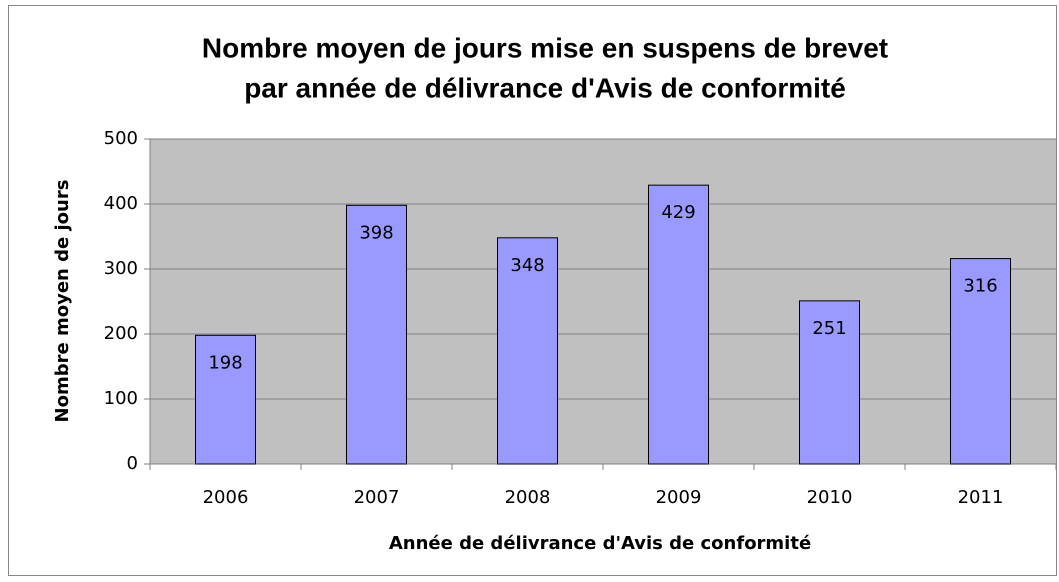 This screenshot has width=1059, height=582. Describe the element at coordinates (679, 497) in the screenshot. I see `x-tick-label: 2009` at that location.